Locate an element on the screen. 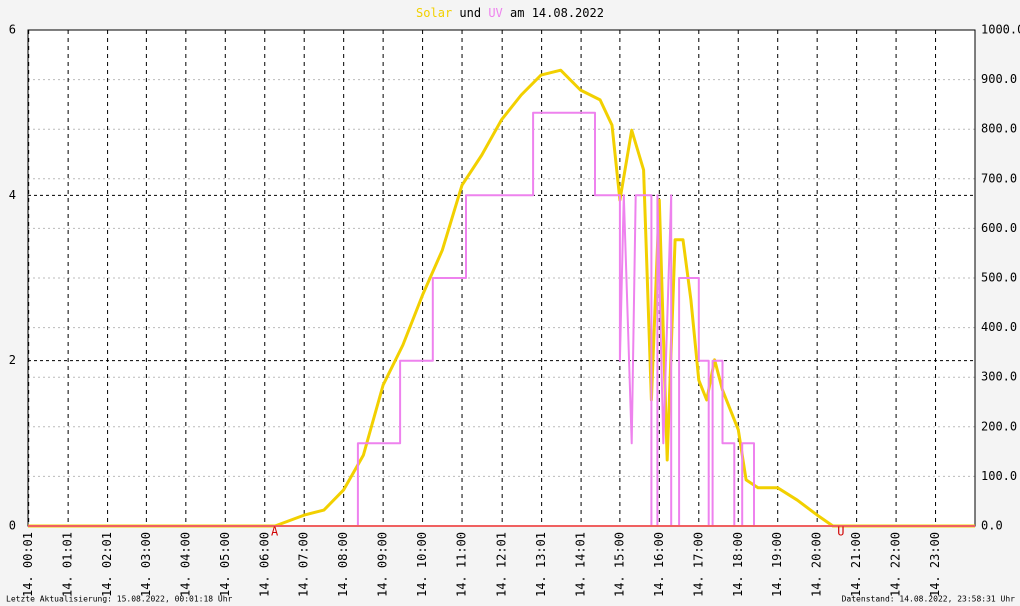  y2-tick-label: 400.0 is located at coordinates (999, 327).